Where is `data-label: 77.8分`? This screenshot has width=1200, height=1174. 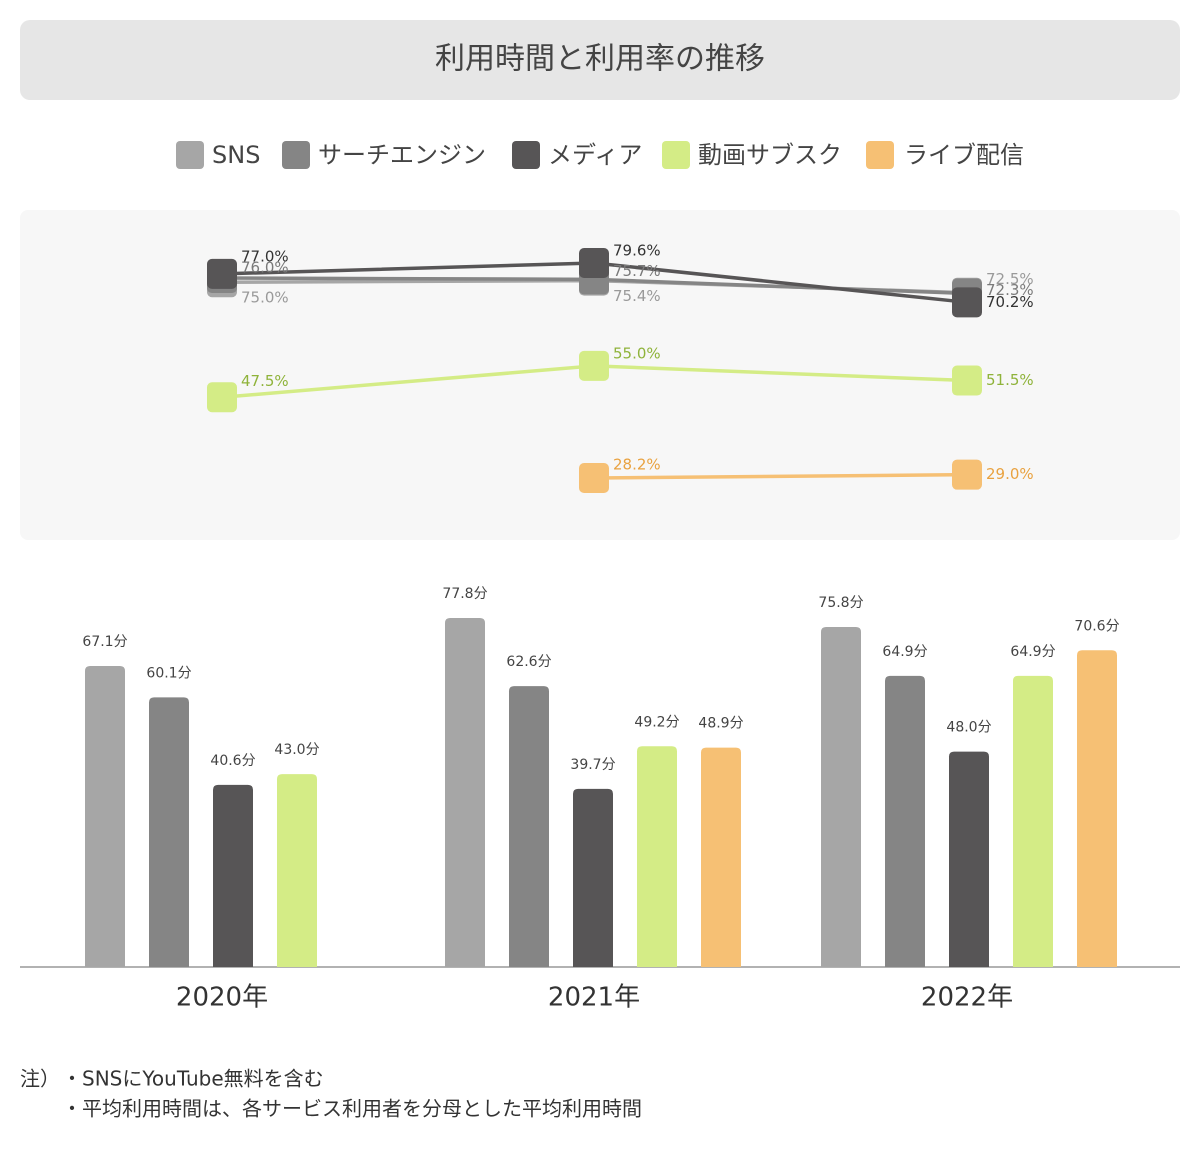 data-label: 77.8分 is located at coordinates (464, 594).